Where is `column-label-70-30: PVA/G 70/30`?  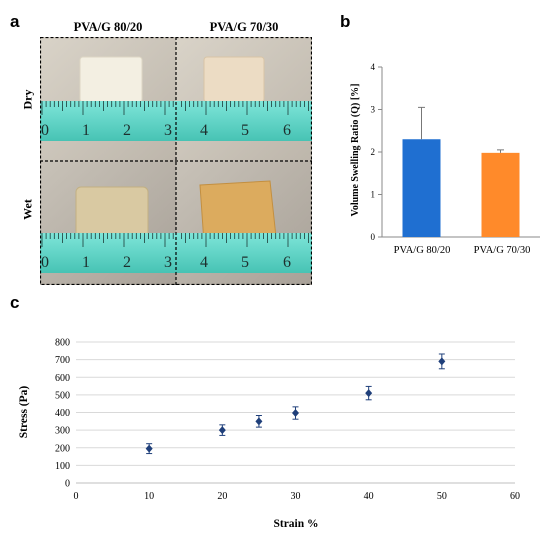 column-label-70-30: PVA/G 70/30 is located at coordinates (244, 27).